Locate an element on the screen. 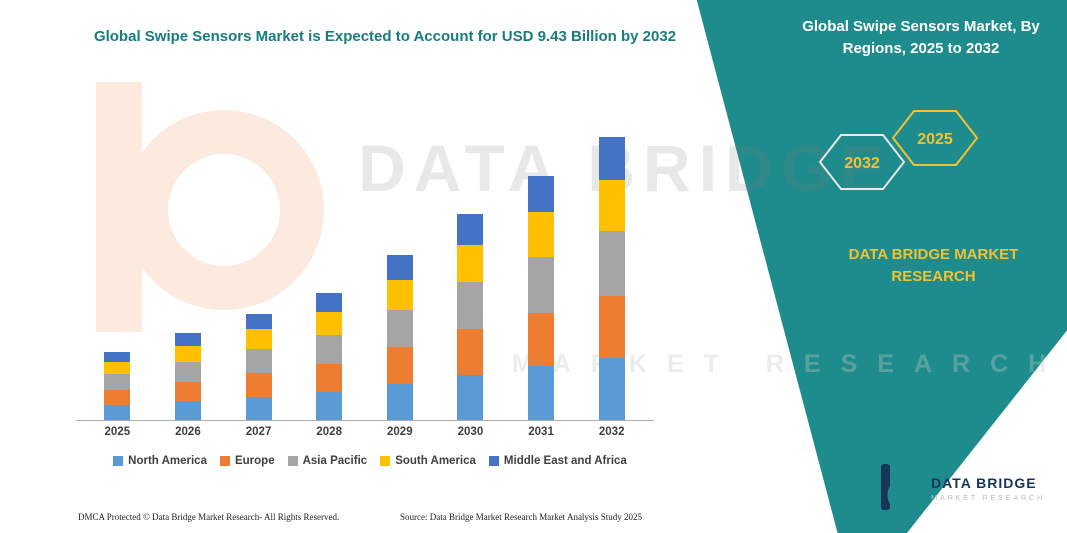  bar-column-2026 is located at coordinates (188, 270).